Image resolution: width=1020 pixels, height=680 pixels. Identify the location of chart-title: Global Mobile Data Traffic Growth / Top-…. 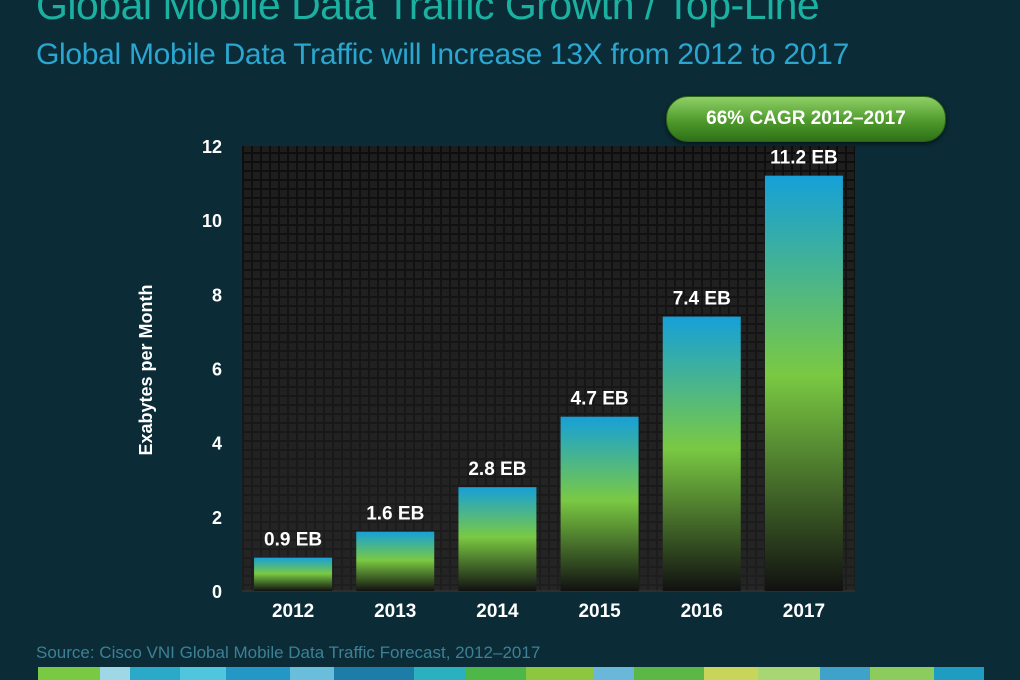
(428, 14).